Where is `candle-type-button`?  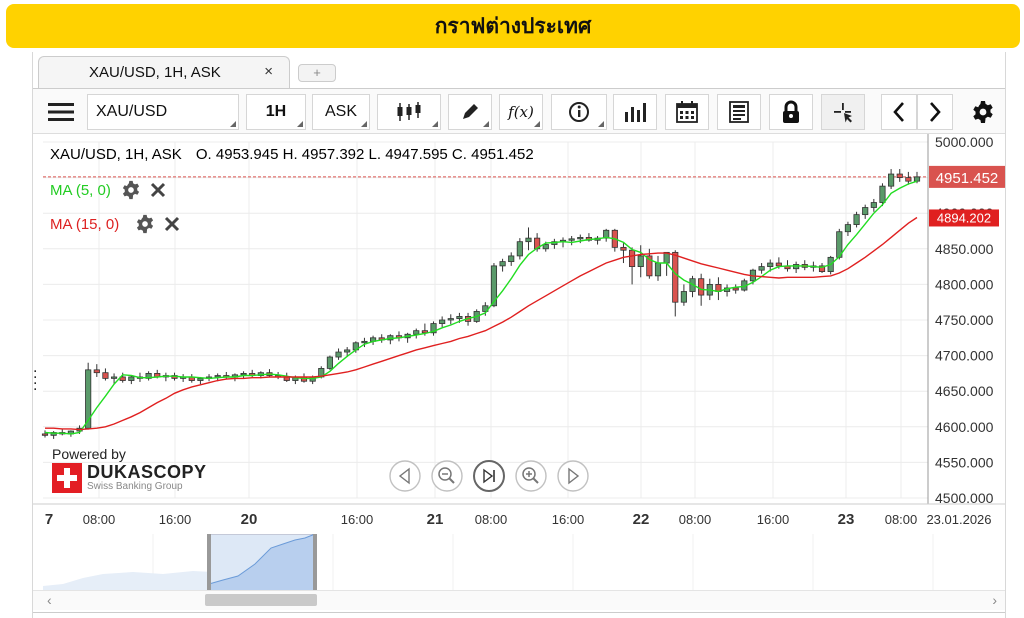
candle-type-button is located at coordinates (409, 112).